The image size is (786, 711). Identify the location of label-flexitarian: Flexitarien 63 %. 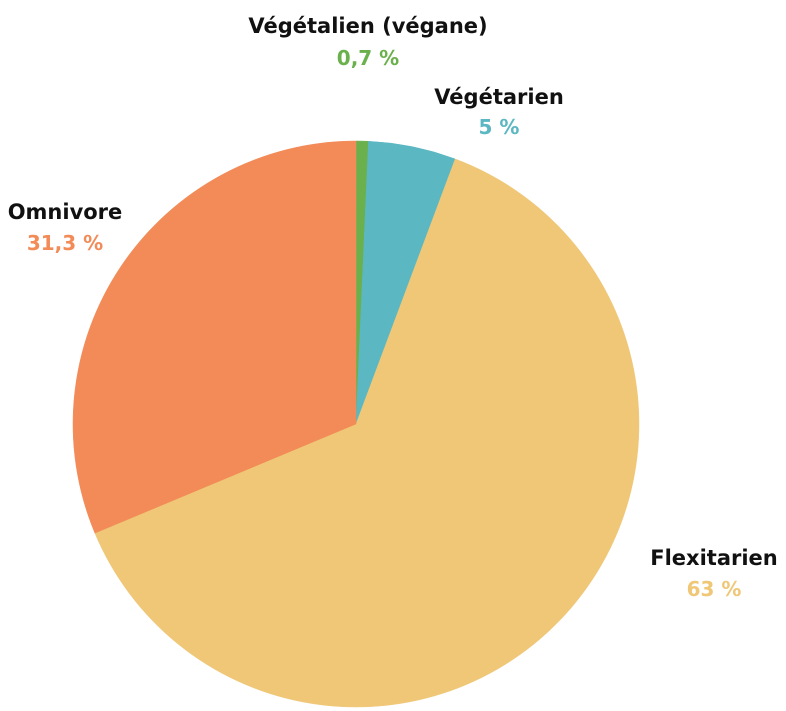
(714, 573).